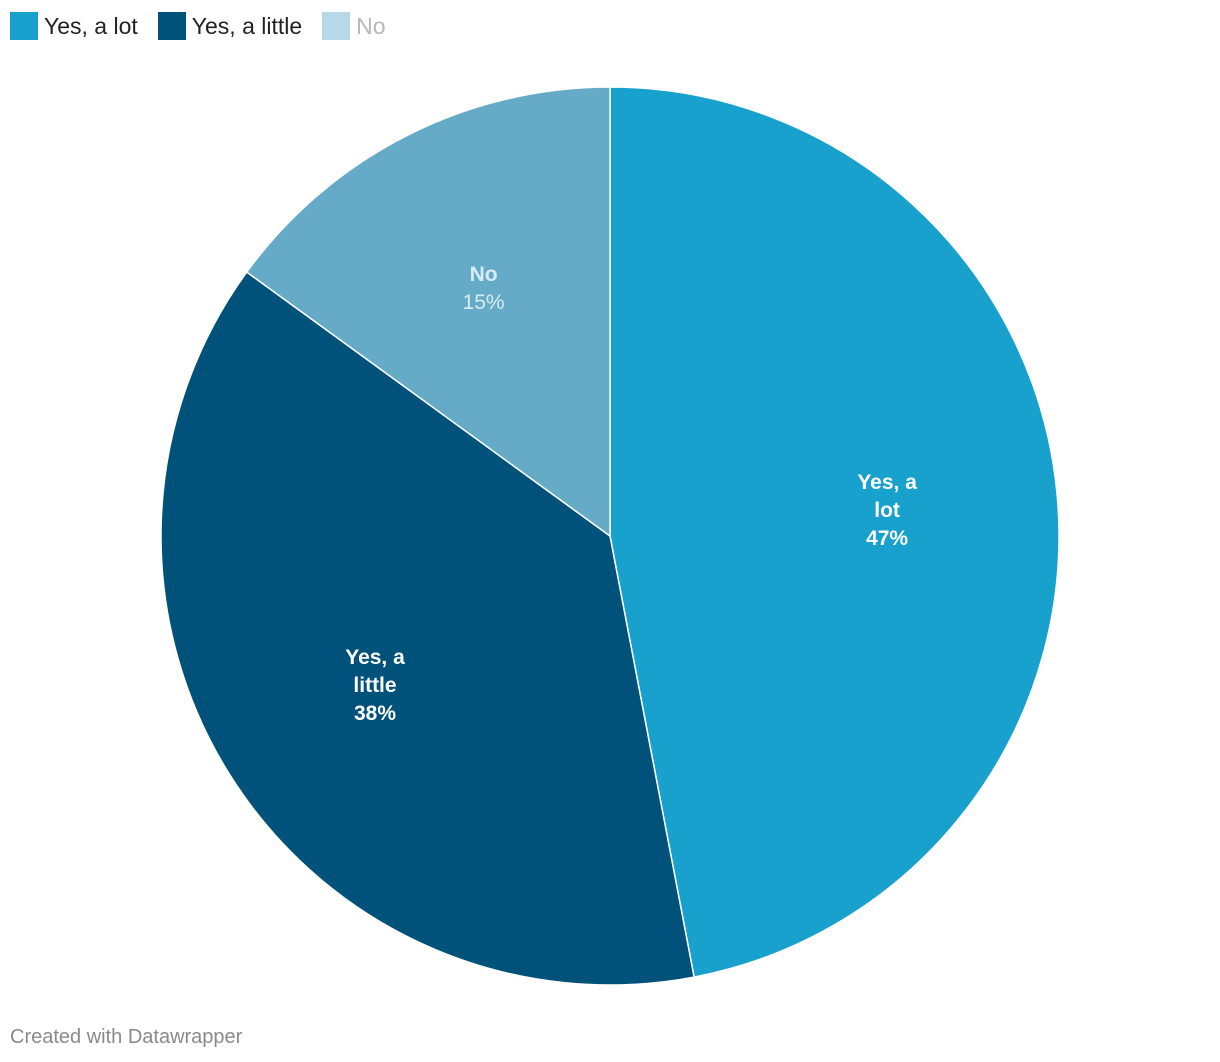  Describe the element at coordinates (247, 25) in the screenshot. I see `legend-label-yes-a-little: Yes, a little` at that location.